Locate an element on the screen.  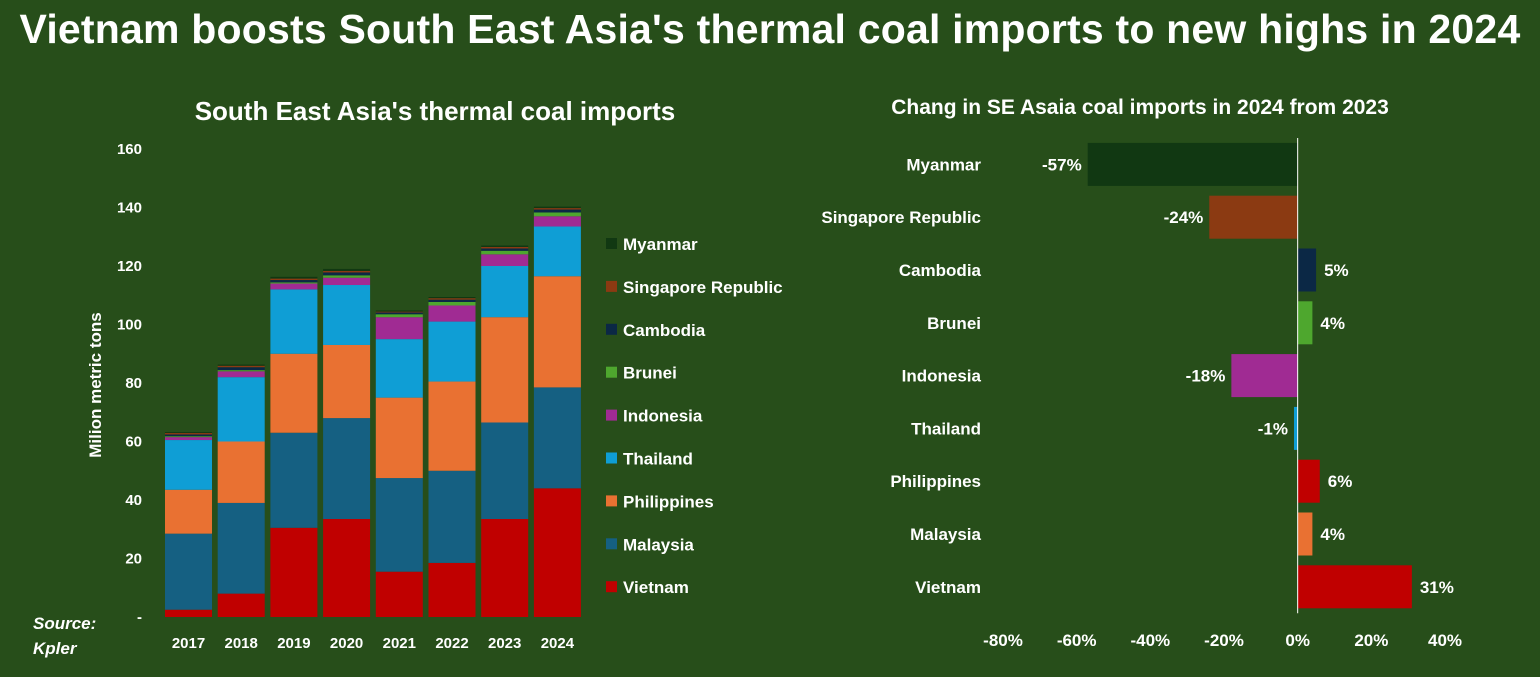
change-bar-cambodia is located at coordinates (1307, 270).